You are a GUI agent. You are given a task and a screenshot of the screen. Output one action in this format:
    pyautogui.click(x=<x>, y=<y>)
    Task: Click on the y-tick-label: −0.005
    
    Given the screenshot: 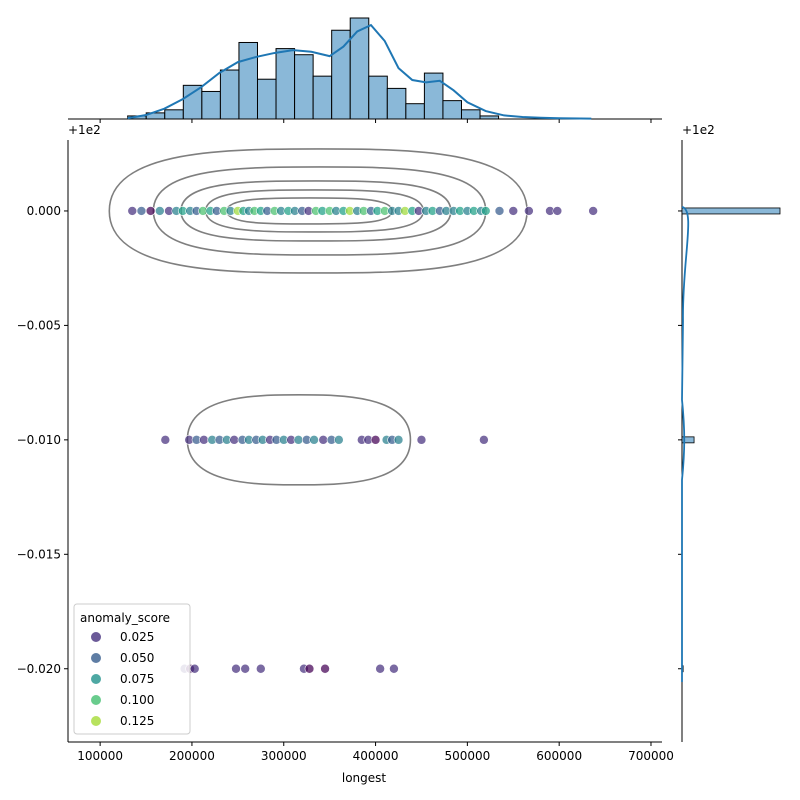 What is the action you would take?
    pyautogui.click(x=39, y=325)
    